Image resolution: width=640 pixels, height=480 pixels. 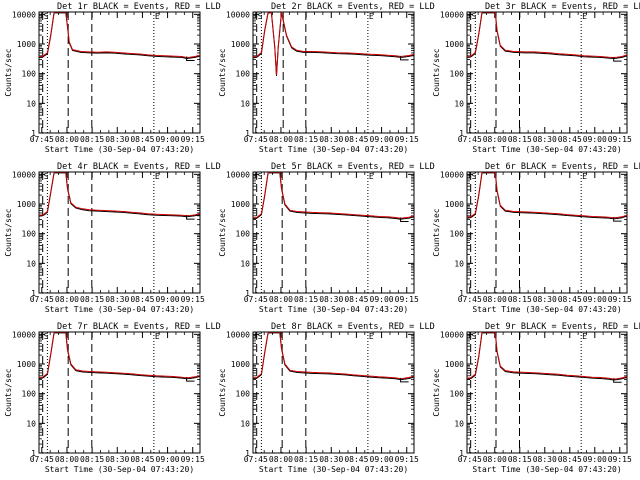 I want to click on panel-title: Det 8r BLACK = Events, RED = LLD, so click(x=353, y=327).